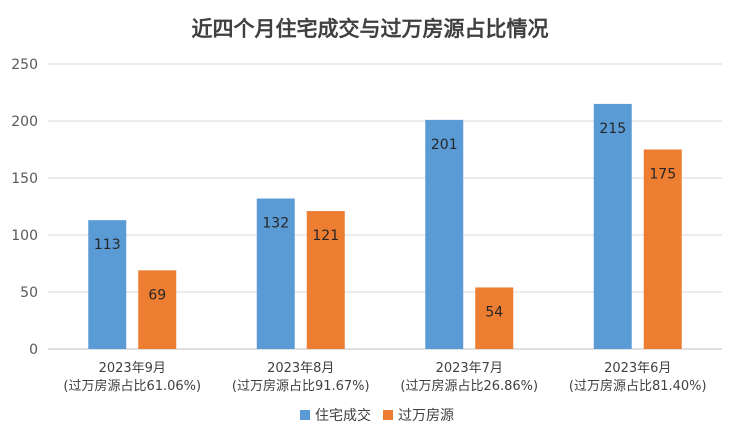 The width and height of the screenshot is (740, 445). I want to click on y-tick-label: 200, so click(24, 122).